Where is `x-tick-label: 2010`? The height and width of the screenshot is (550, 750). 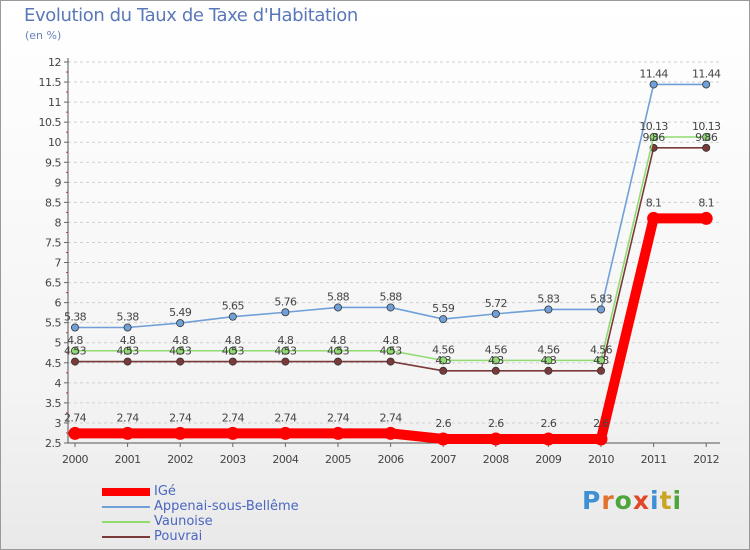
x-tick-label: 2010 is located at coordinates (601, 459).